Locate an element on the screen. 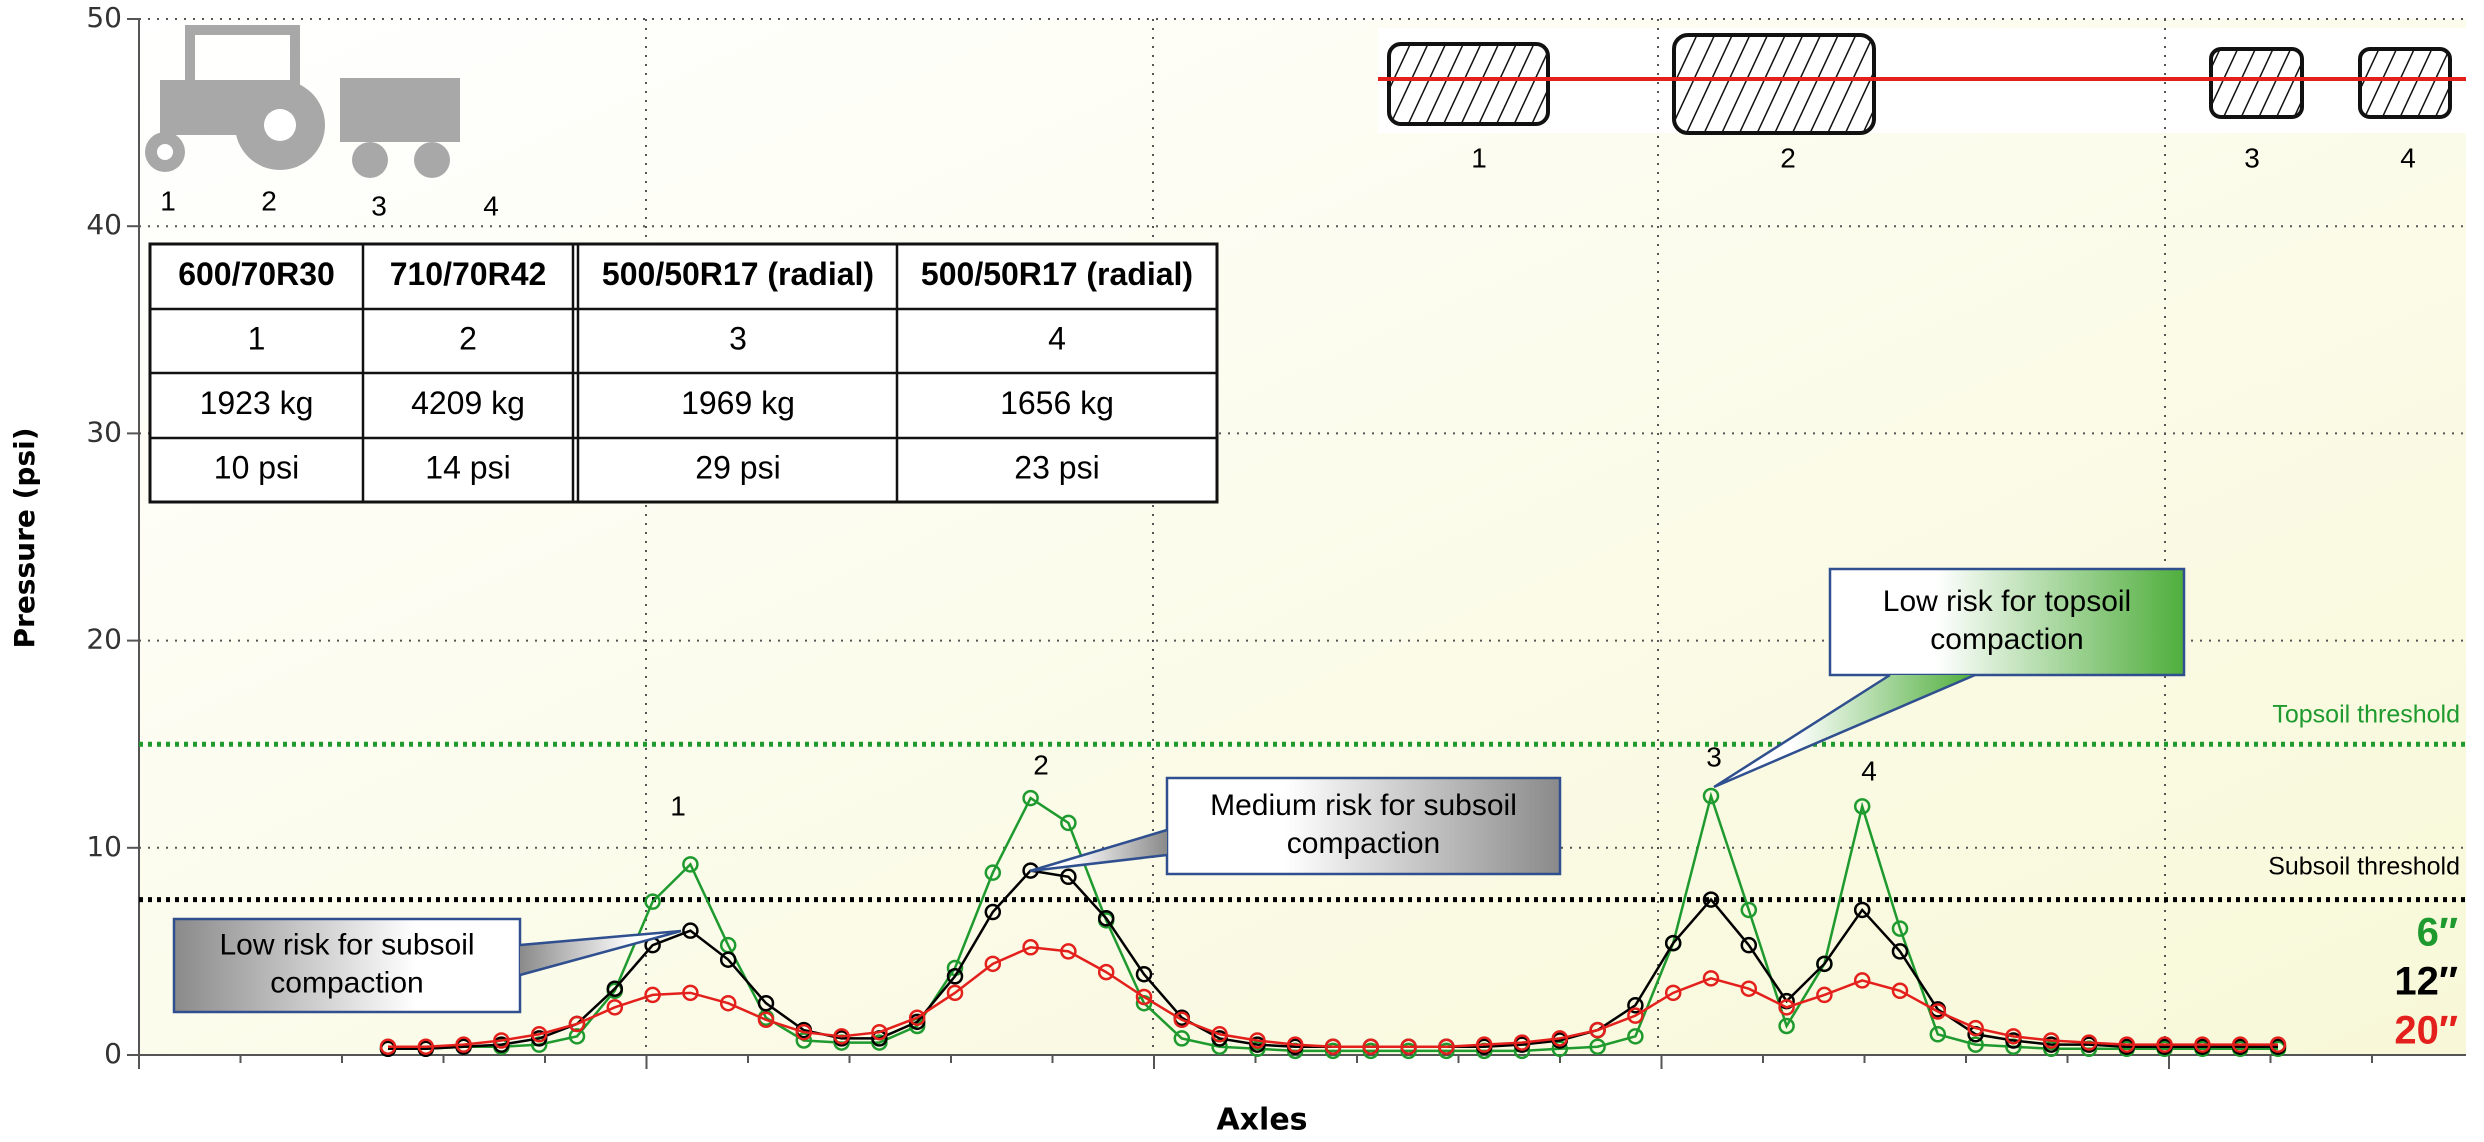 The height and width of the screenshot is (1142, 2484). peak-label: 3 is located at coordinates (1714, 756).